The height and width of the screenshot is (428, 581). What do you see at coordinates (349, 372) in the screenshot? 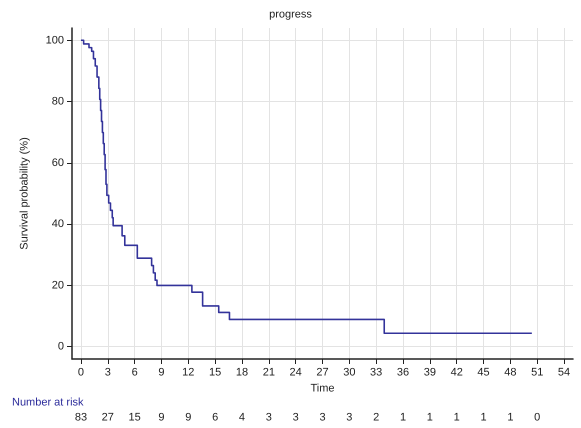
I see `x-tick-label: 30` at bounding box center [349, 372].